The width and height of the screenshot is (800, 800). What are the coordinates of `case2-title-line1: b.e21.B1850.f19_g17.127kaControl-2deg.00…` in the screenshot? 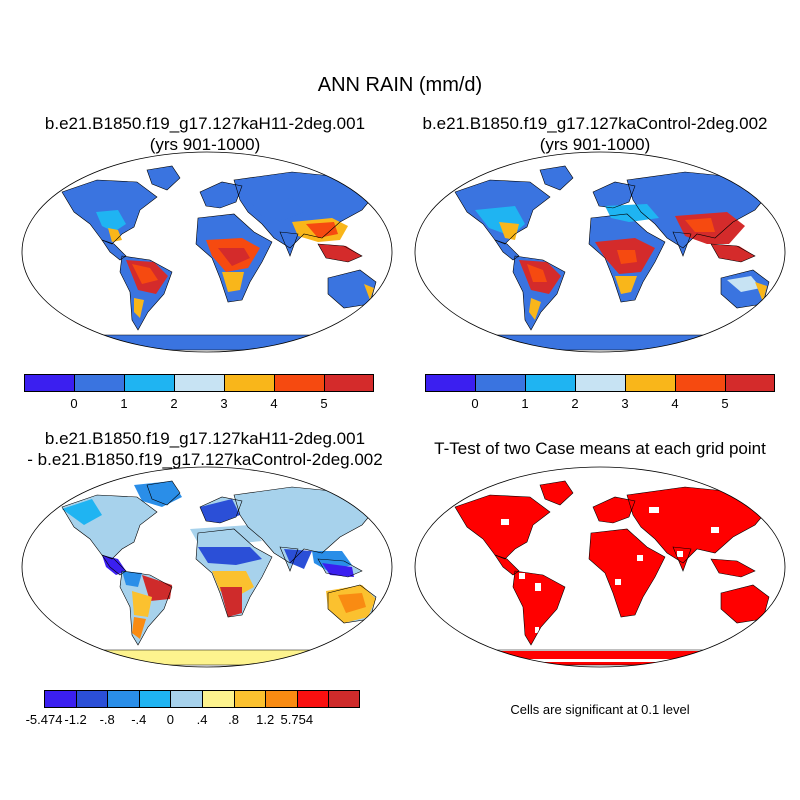 It's located at (595, 123).